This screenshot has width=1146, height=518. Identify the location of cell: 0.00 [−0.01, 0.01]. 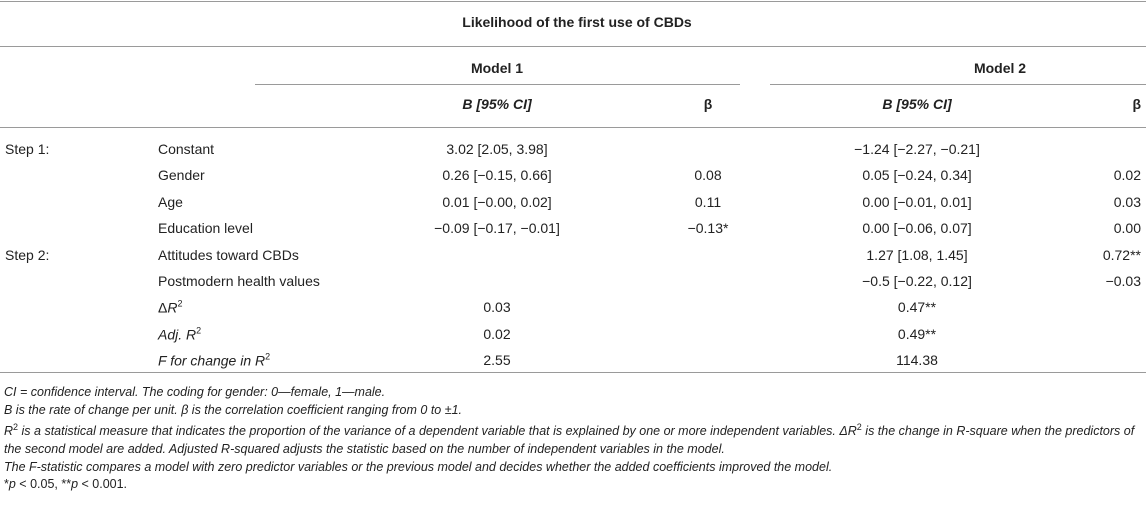
(917, 201).